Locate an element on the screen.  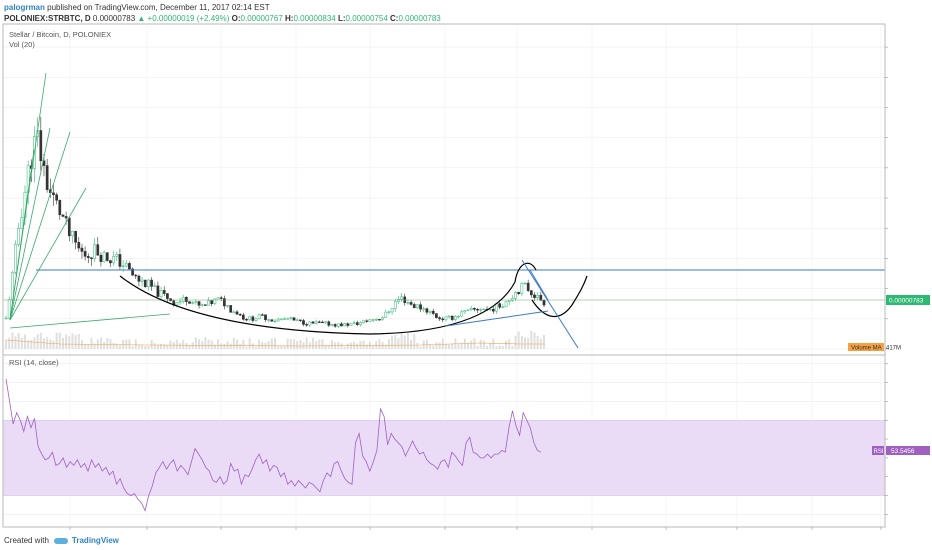
rsi-title: RSI (14, close) is located at coordinates (34, 362).